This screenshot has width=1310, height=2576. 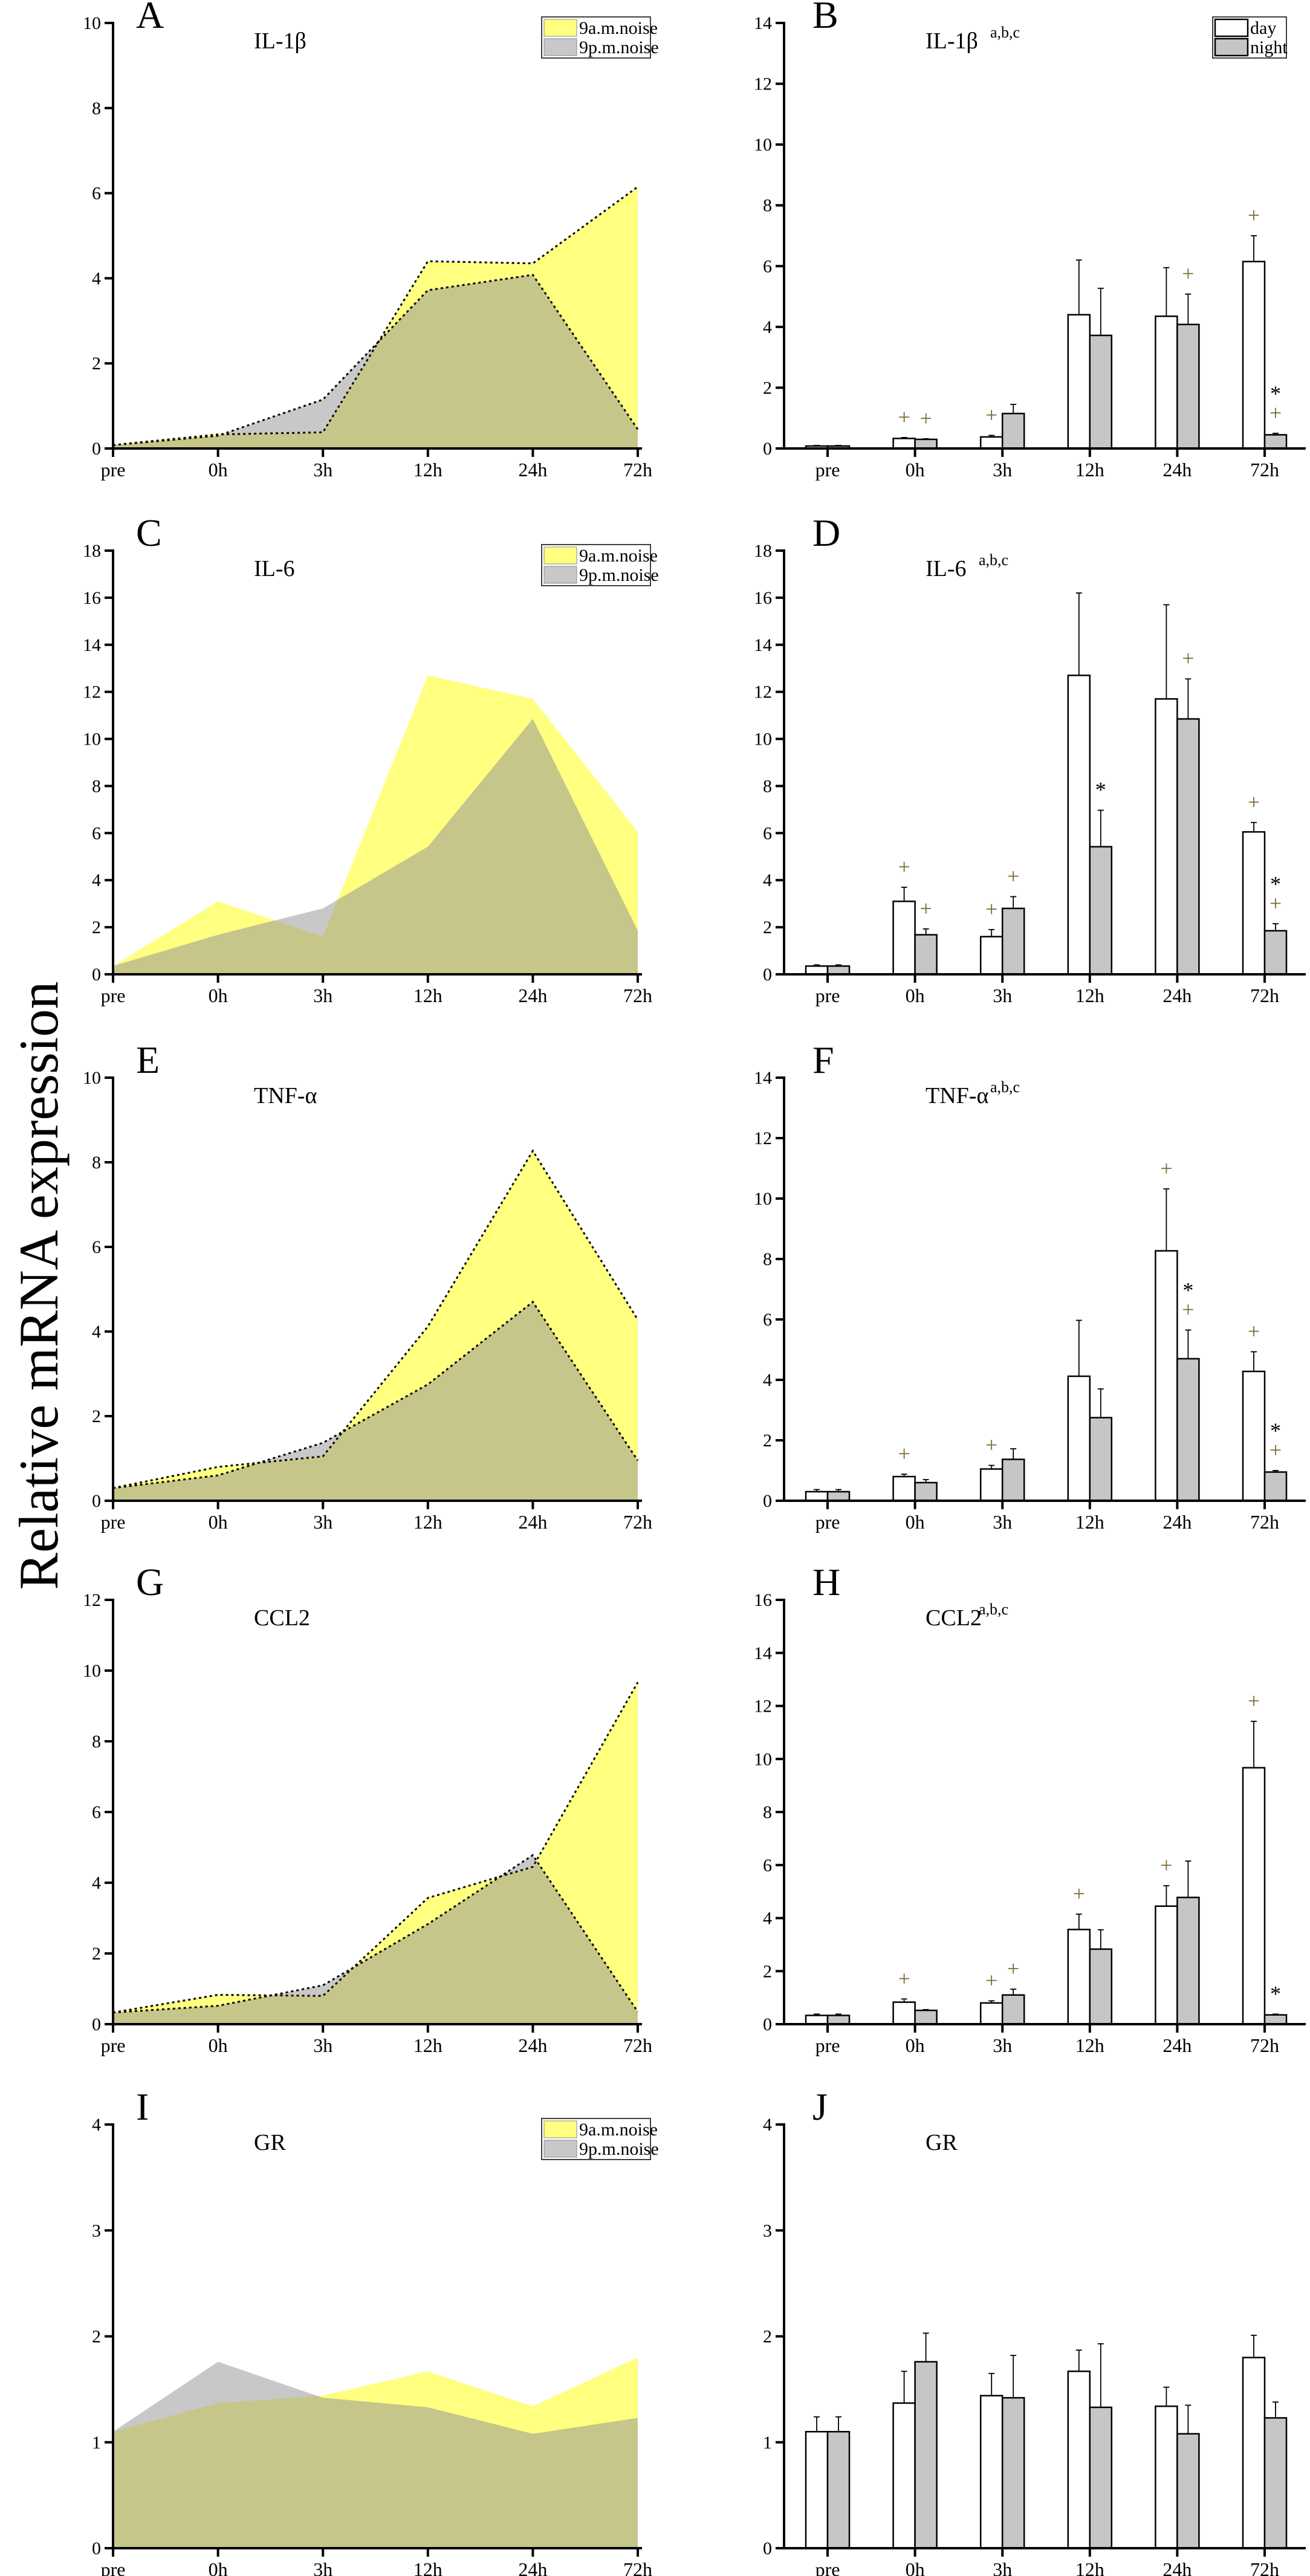 What do you see at coordinates (1100, 790) in the screenshot?
I see `significance-star: *` at bounding box center [1100, 790].